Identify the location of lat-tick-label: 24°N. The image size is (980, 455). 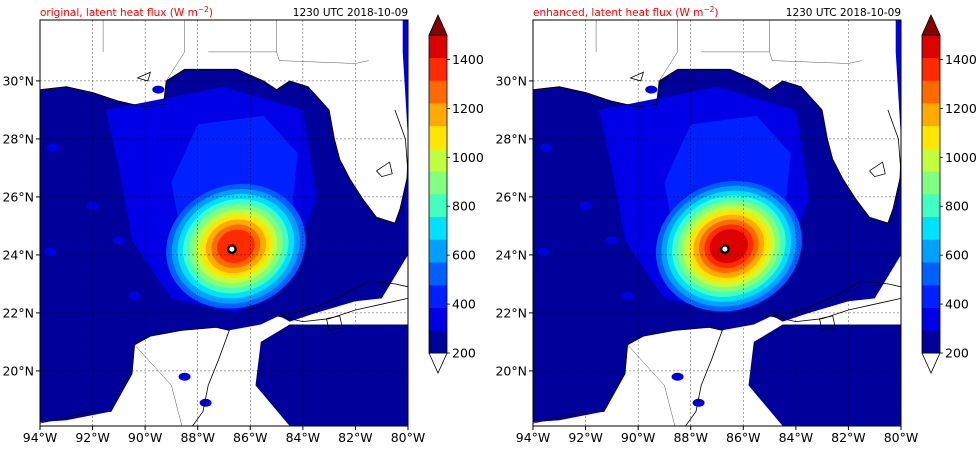
(18, 254).